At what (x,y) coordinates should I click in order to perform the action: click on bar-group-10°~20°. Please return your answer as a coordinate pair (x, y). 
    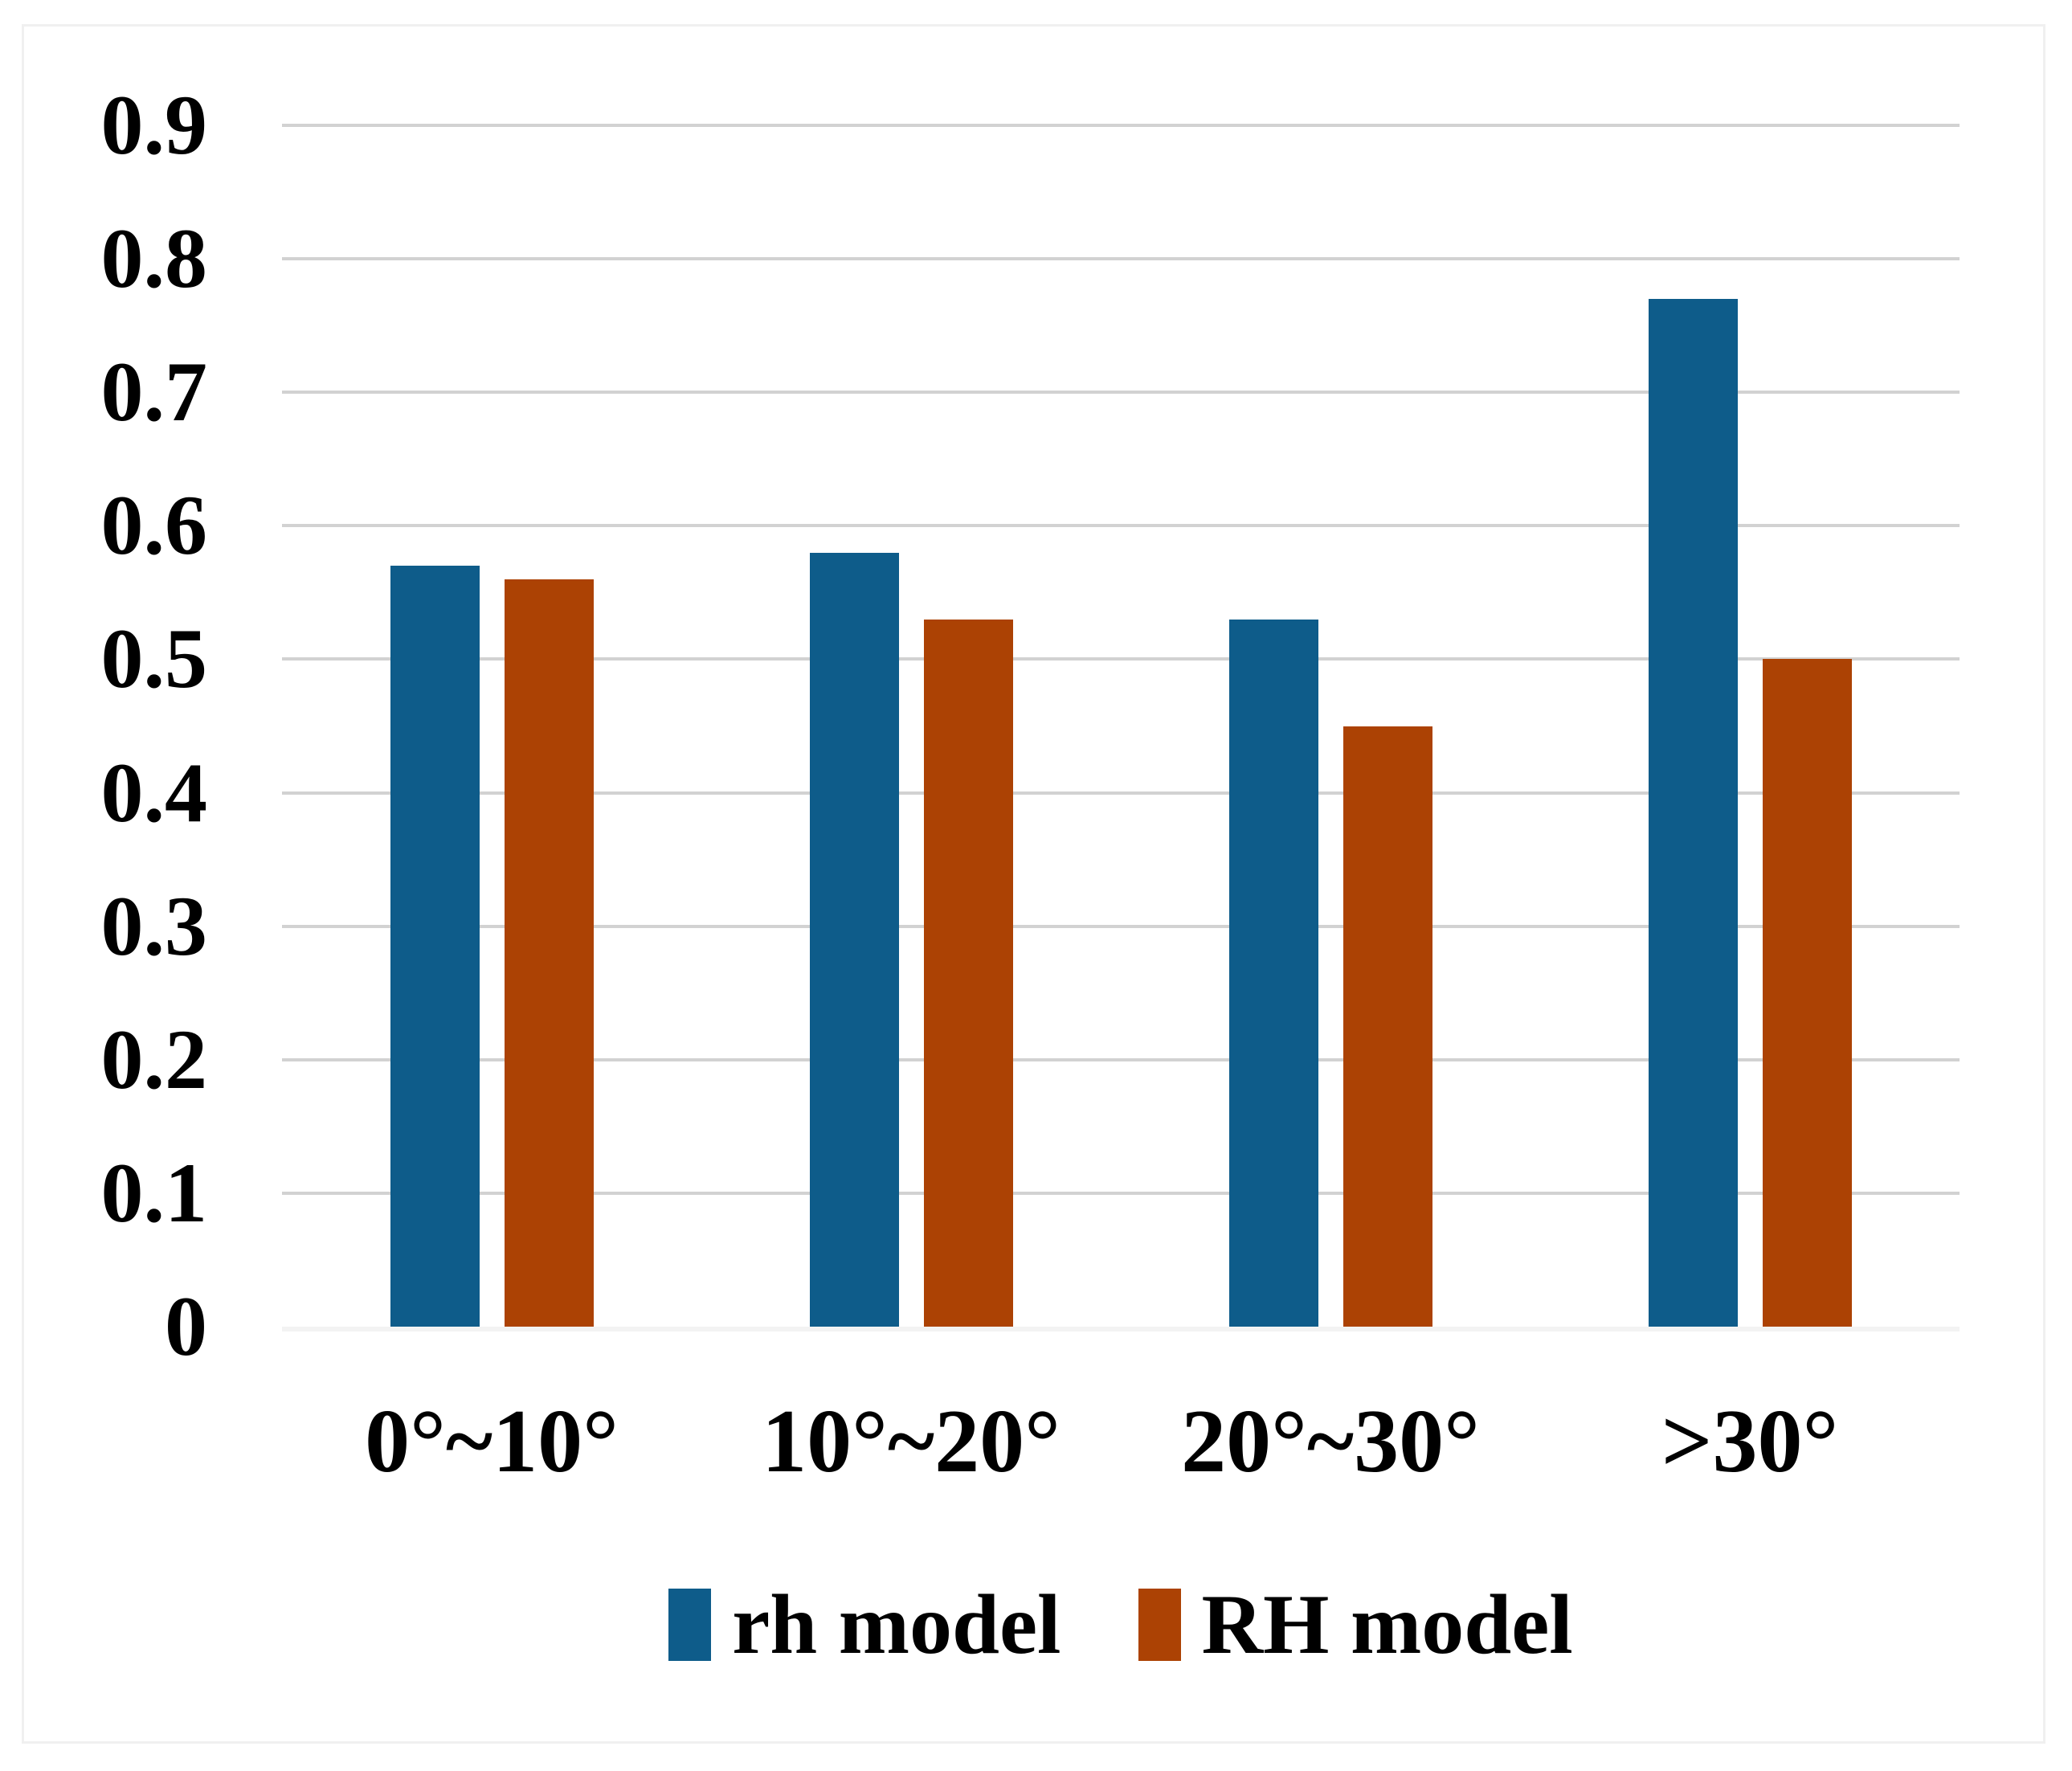
    Looking at the image, I should click on (911, 726).